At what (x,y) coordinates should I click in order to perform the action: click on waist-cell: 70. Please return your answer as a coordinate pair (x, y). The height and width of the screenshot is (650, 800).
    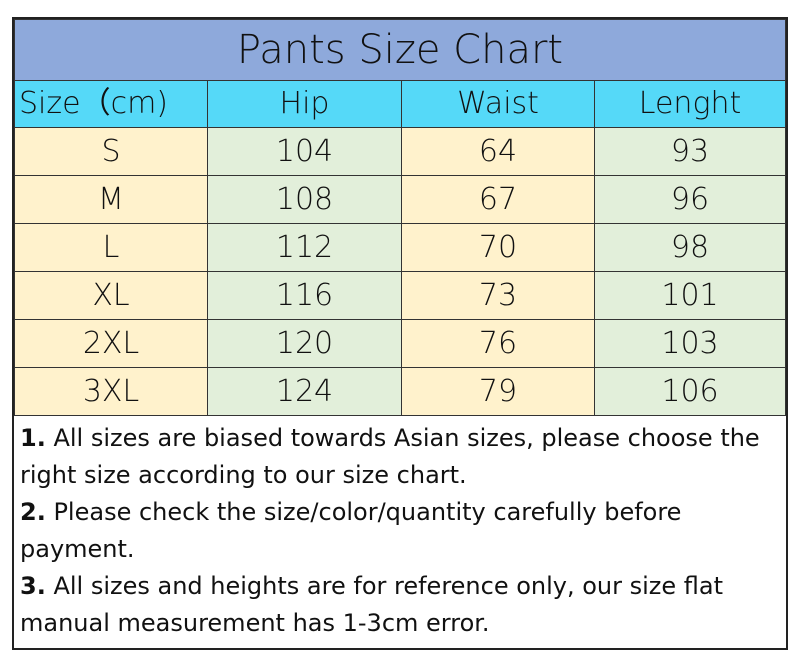
    Looking at the image, I should click on (498, 247).